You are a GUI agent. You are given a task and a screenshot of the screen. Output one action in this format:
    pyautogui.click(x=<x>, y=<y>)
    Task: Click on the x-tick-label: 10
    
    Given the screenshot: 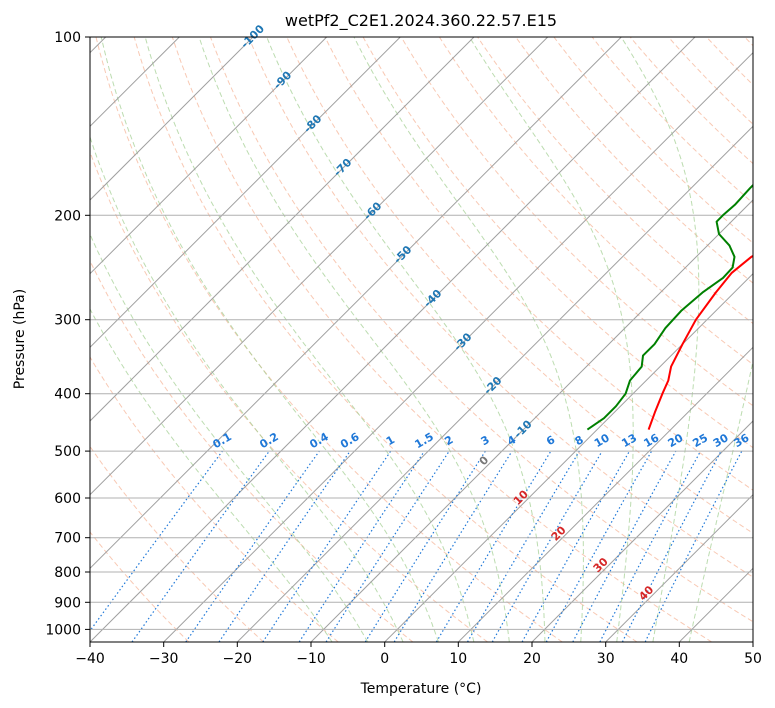 What is the action you would take?
    pyautogui.click(x=458, y=659)
    